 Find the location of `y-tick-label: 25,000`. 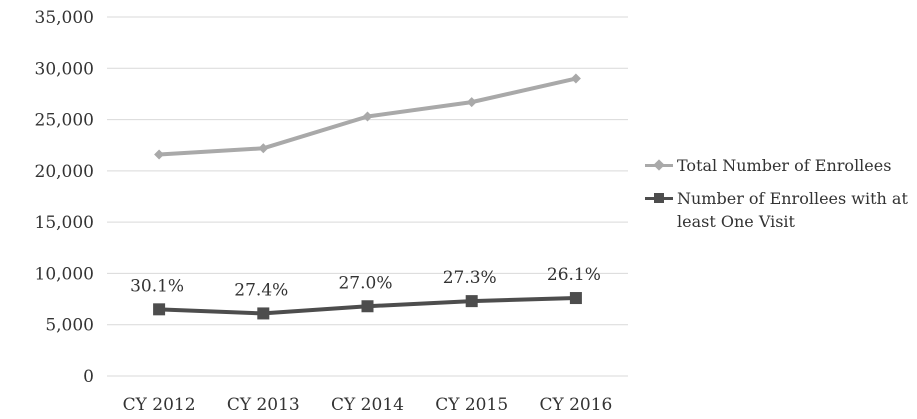

y-tick-label: 25,000 is located at coordinates (64, 121).